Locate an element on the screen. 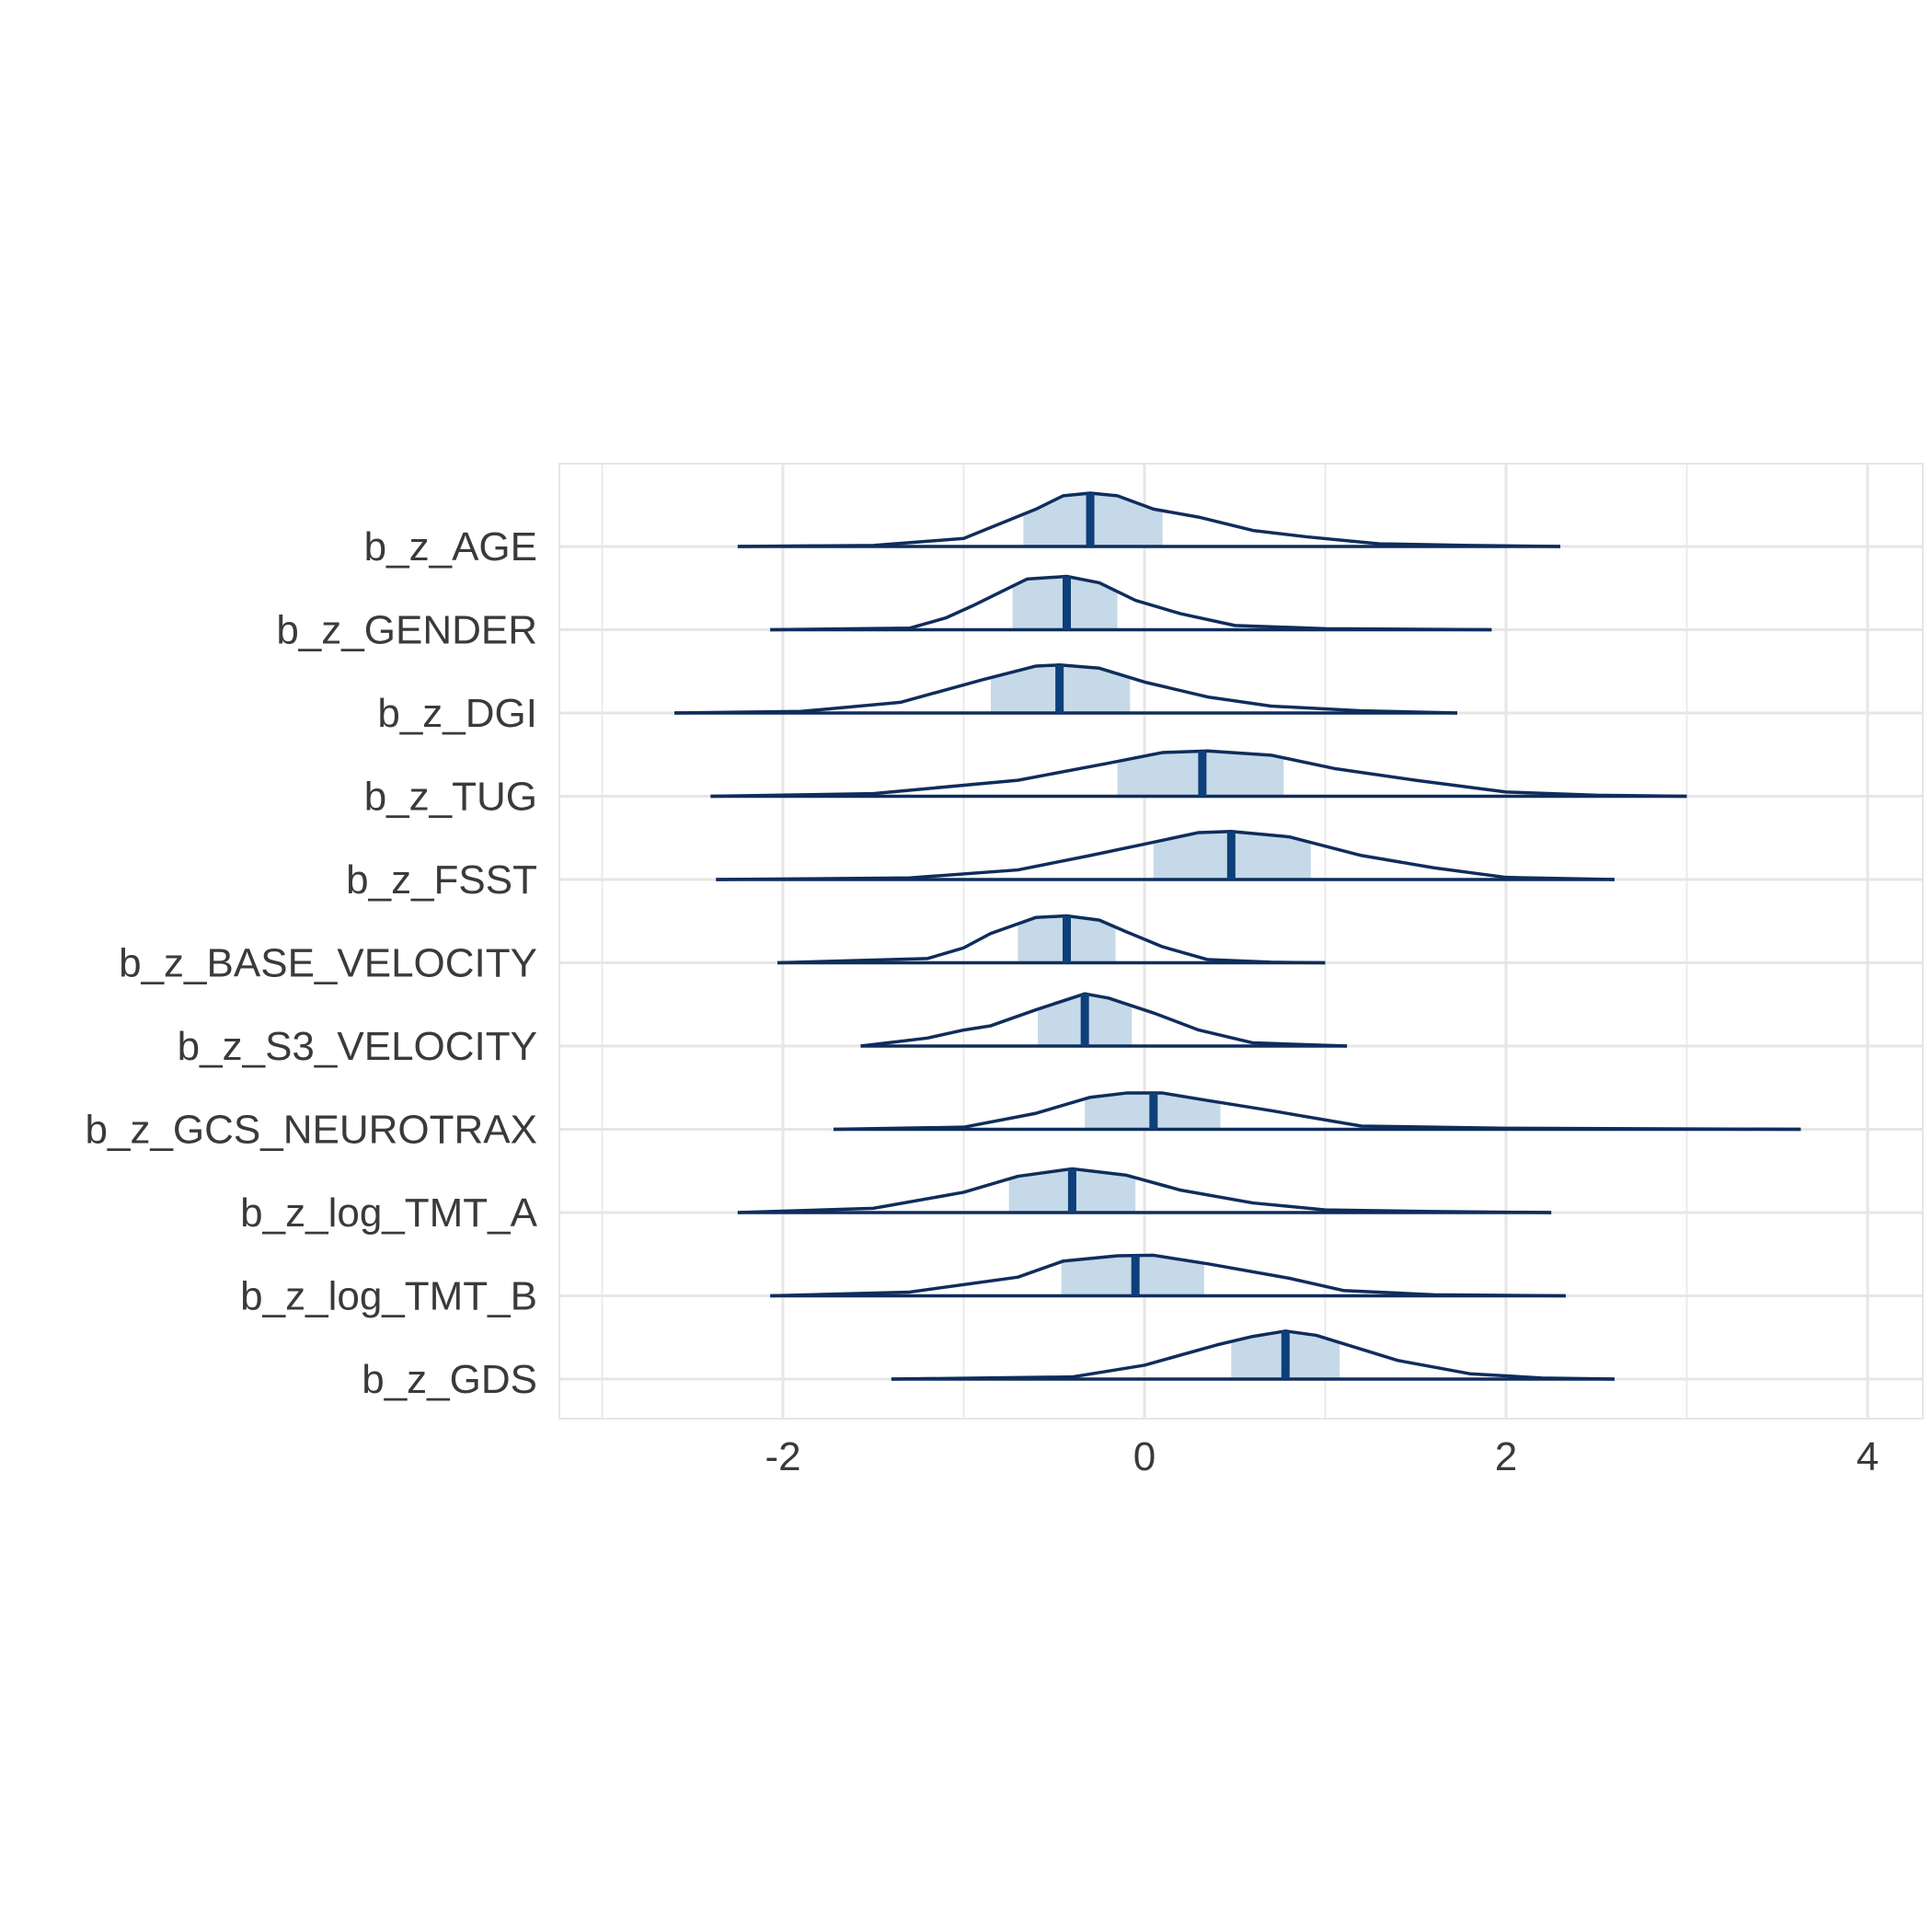 The height and width of the screenshot is (1932, 1932). y-tick-label: b_z_FSST is located at coordinates (441, 880).